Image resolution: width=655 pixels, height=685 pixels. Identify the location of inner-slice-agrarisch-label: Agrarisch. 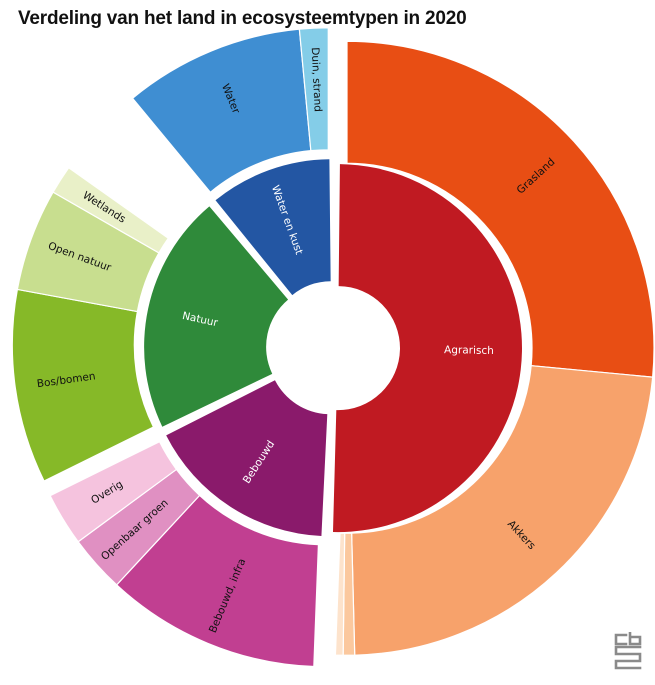
(469, 350).